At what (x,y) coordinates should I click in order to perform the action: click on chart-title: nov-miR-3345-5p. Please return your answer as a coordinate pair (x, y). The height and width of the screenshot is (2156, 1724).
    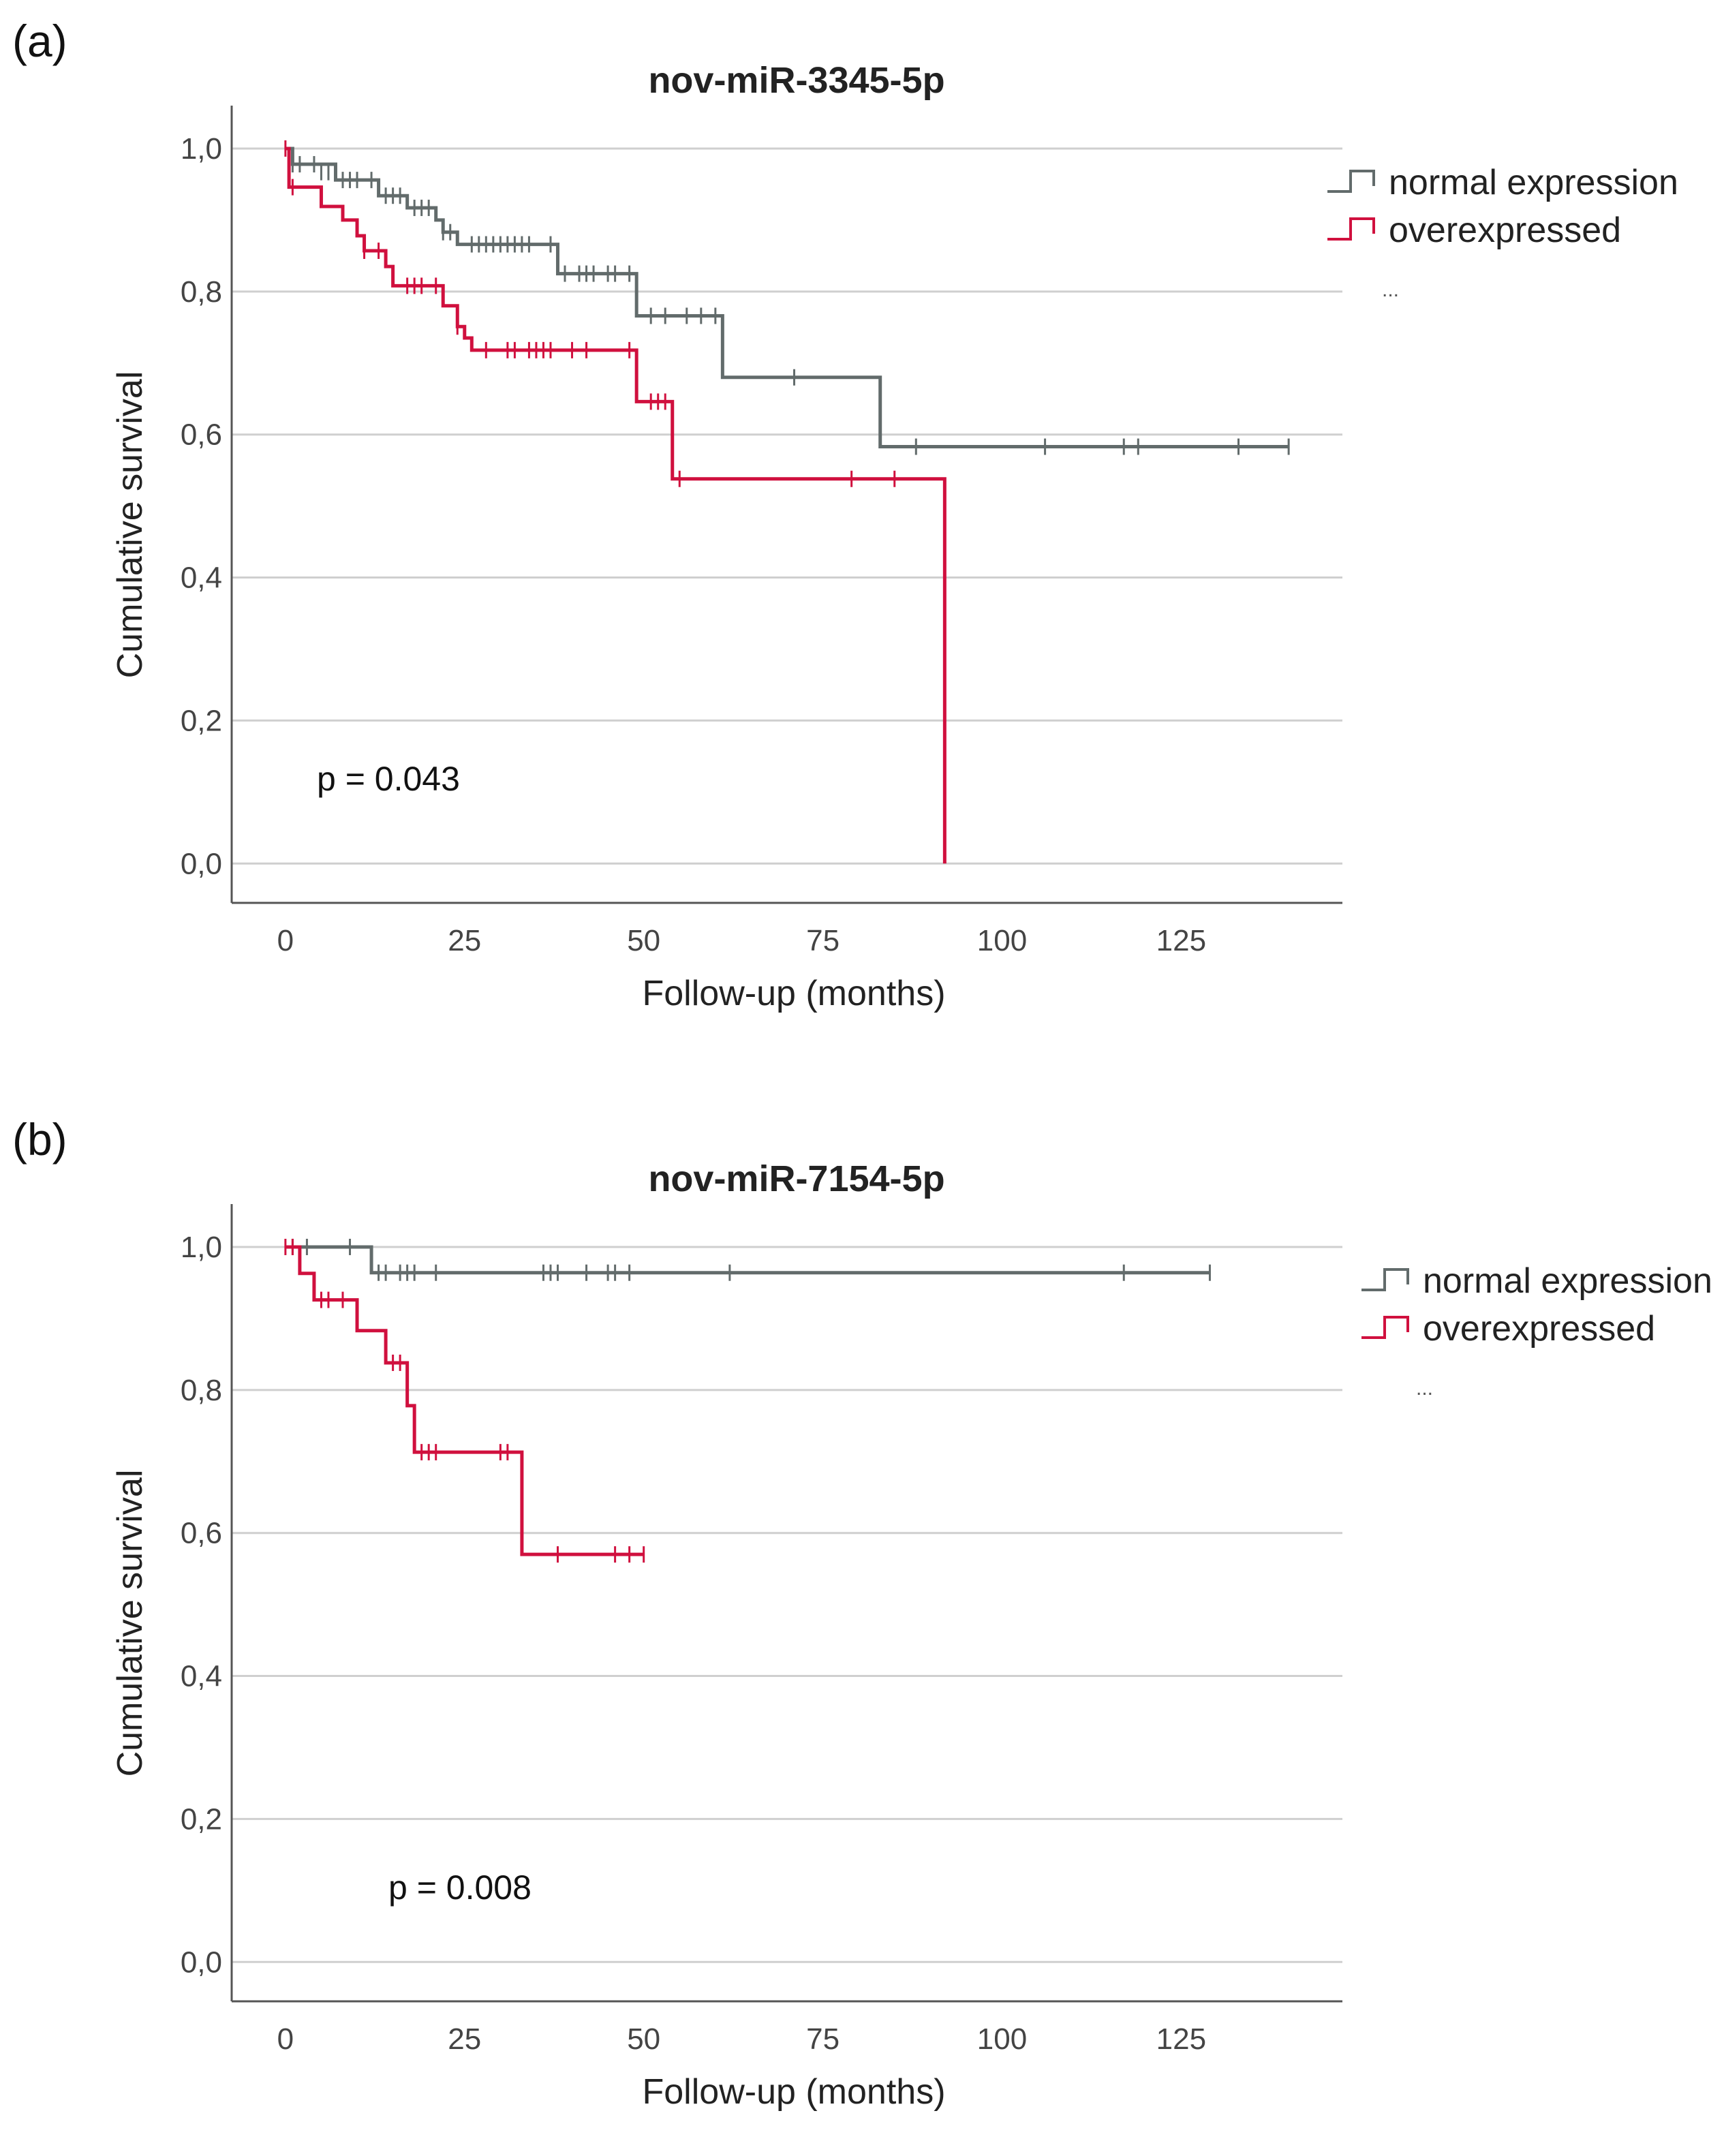
    Looking at the image, I should click on (796, 80).